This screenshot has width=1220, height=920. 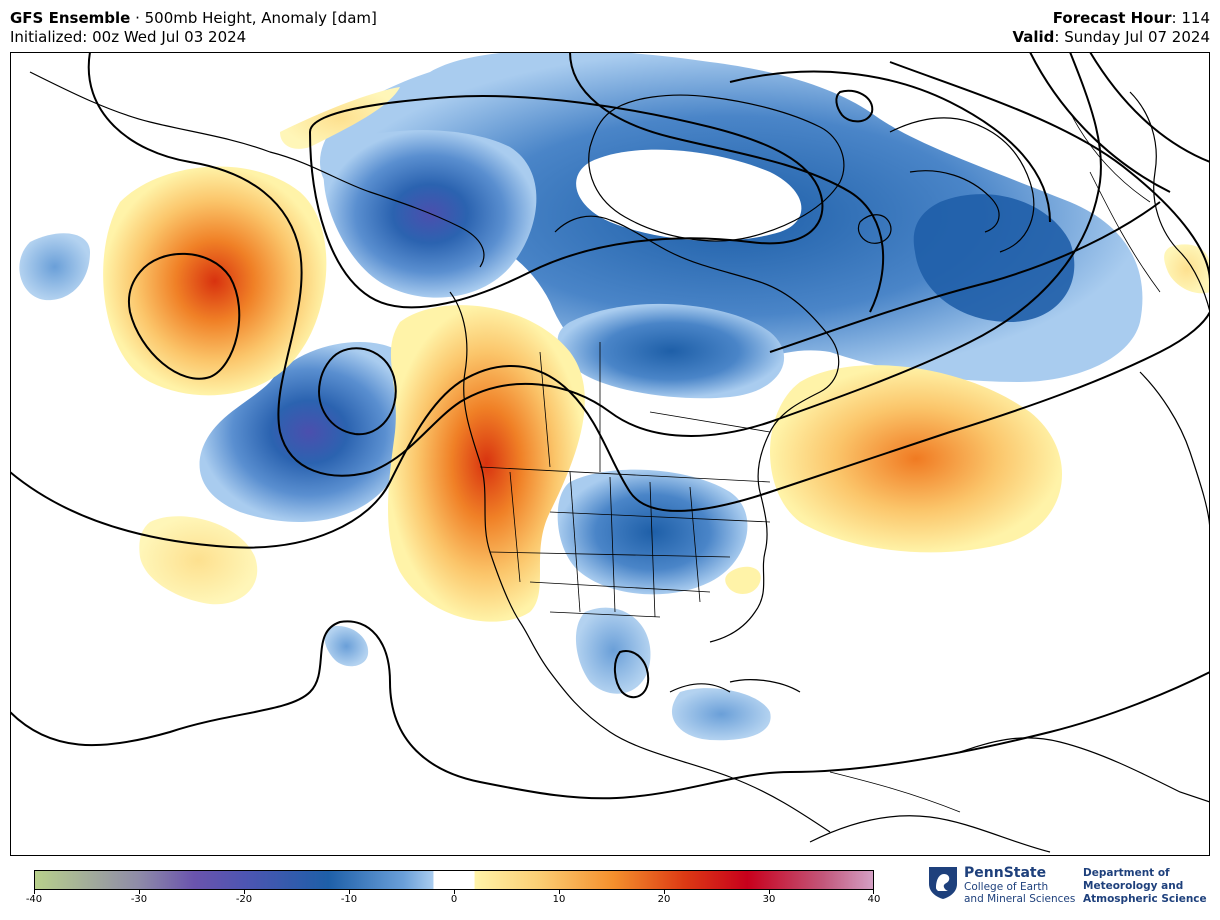 I want to click on colorbar, so click(x=454, y=880).